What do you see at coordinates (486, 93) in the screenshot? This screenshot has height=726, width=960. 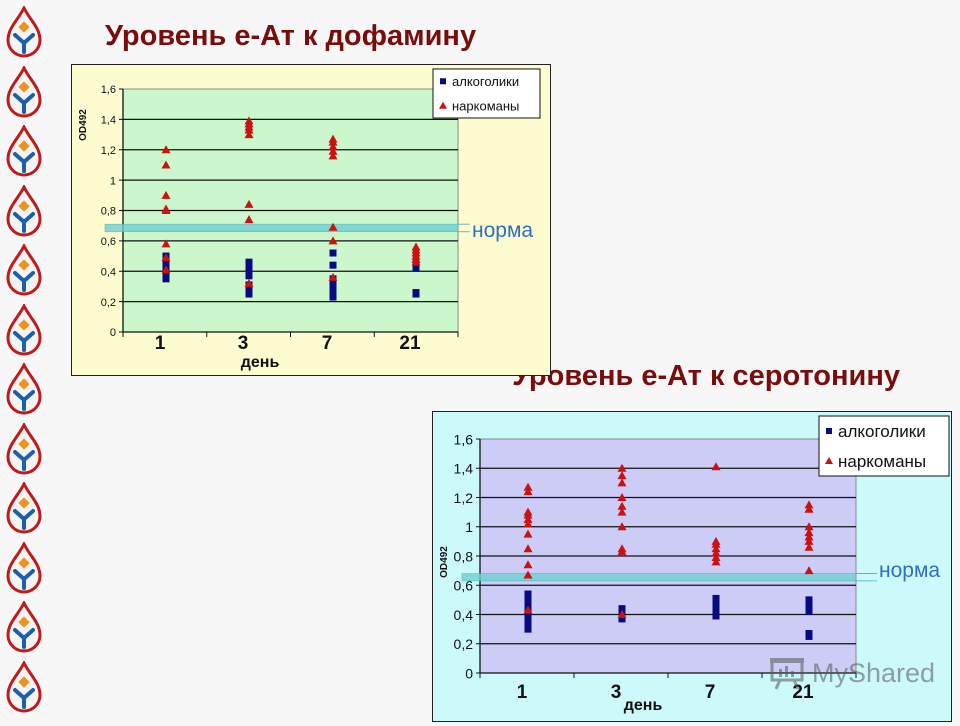 I see `legend` at bounding box center [486, 93].